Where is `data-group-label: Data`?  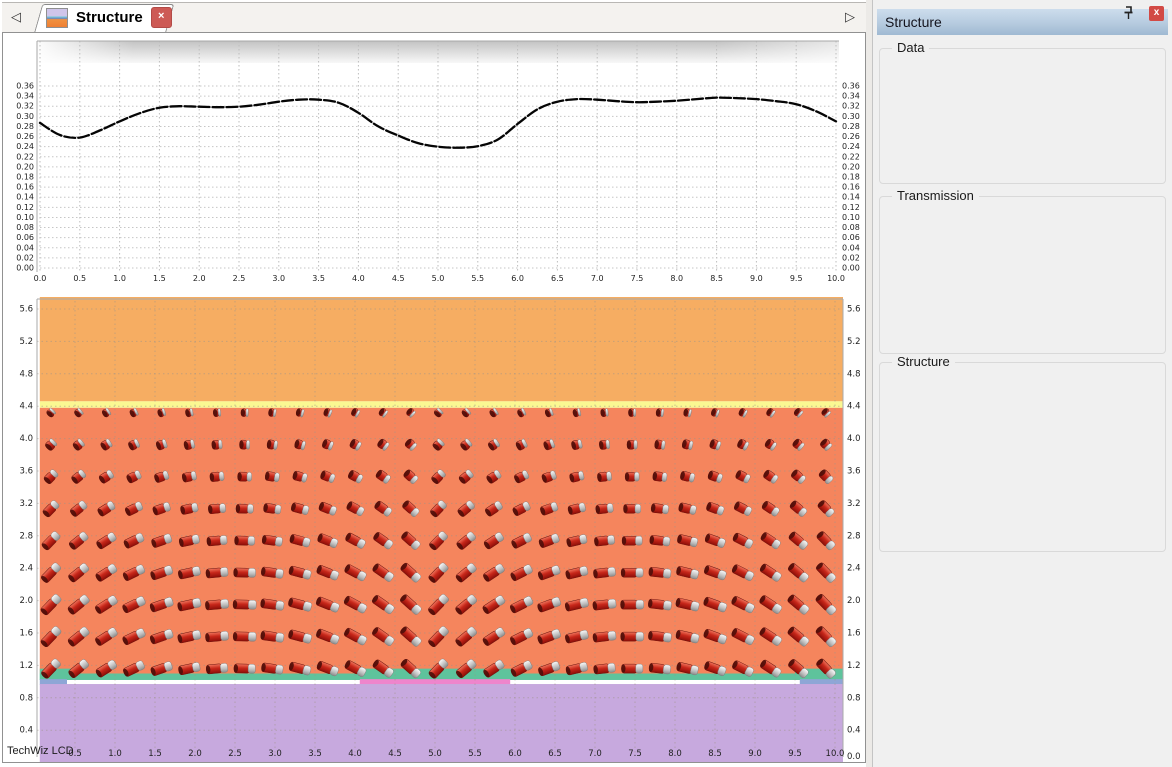
data-group-label: Data is located at coordinates (911, 47).